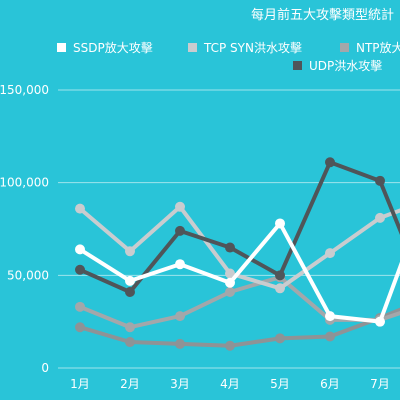 Image resolution: width=400 pixels, height=400 pixels. I want to click on legend-item-udp: UDP洪水攻擊, so click(337, 65).